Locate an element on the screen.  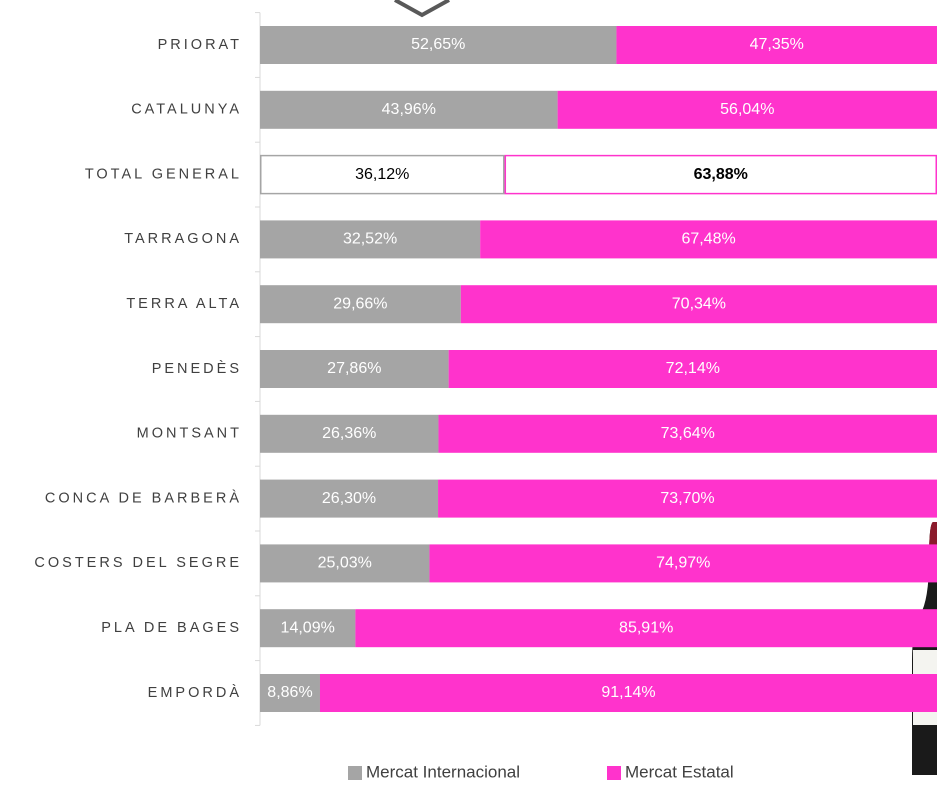
value-label: 25,03% is located at coordinates (345, 563).